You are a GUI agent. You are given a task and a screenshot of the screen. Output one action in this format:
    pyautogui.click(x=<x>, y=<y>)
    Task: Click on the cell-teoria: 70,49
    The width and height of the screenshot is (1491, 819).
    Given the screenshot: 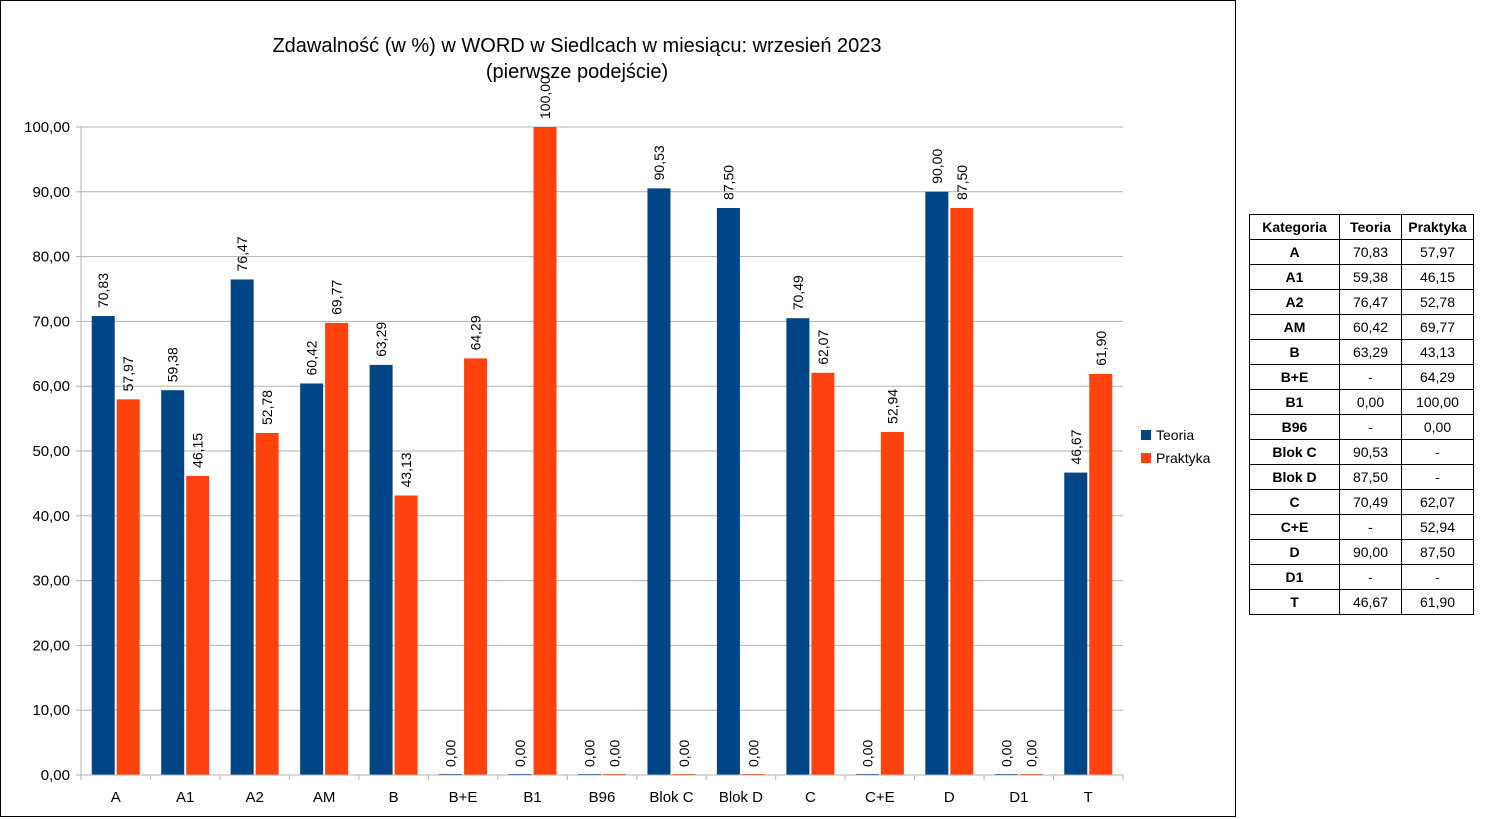 What is the action you would take?
    pyautogui.click(x=1370, y=502)
    